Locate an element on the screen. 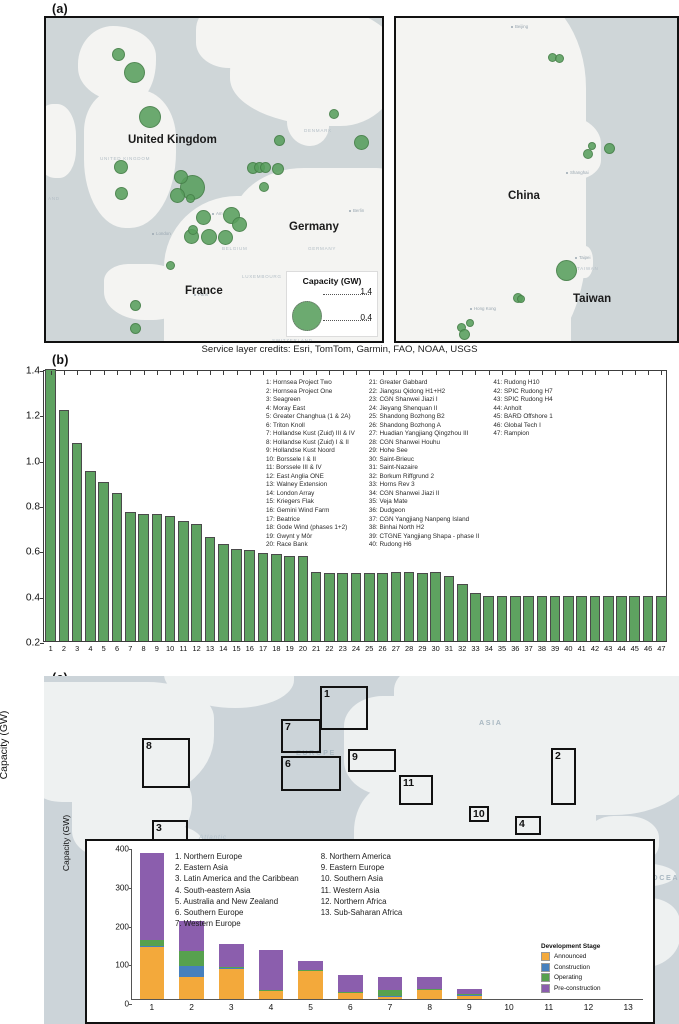  region-box-11: 11 is located at coordinates (416, 790).